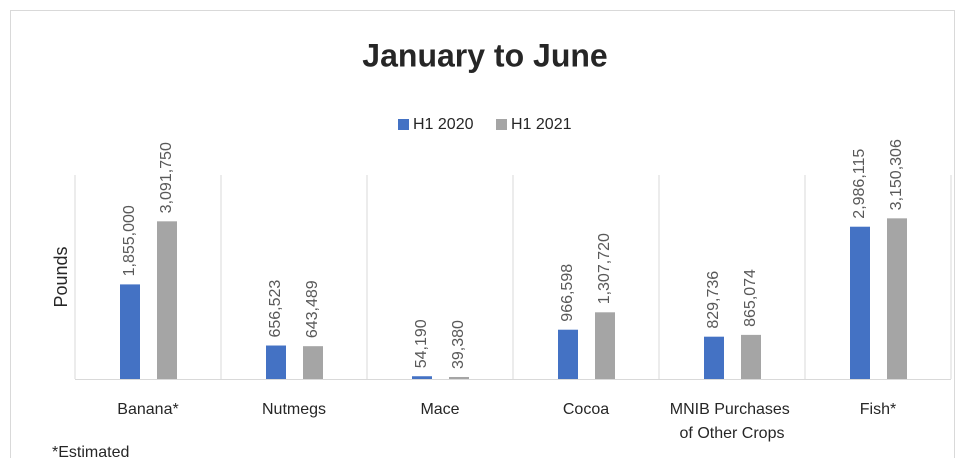 The width and height of the screenshot is (965, 458). Describe the element at coordinates (443, 124) in the screenshot. I see `legend-label: H1 2020` at that location.